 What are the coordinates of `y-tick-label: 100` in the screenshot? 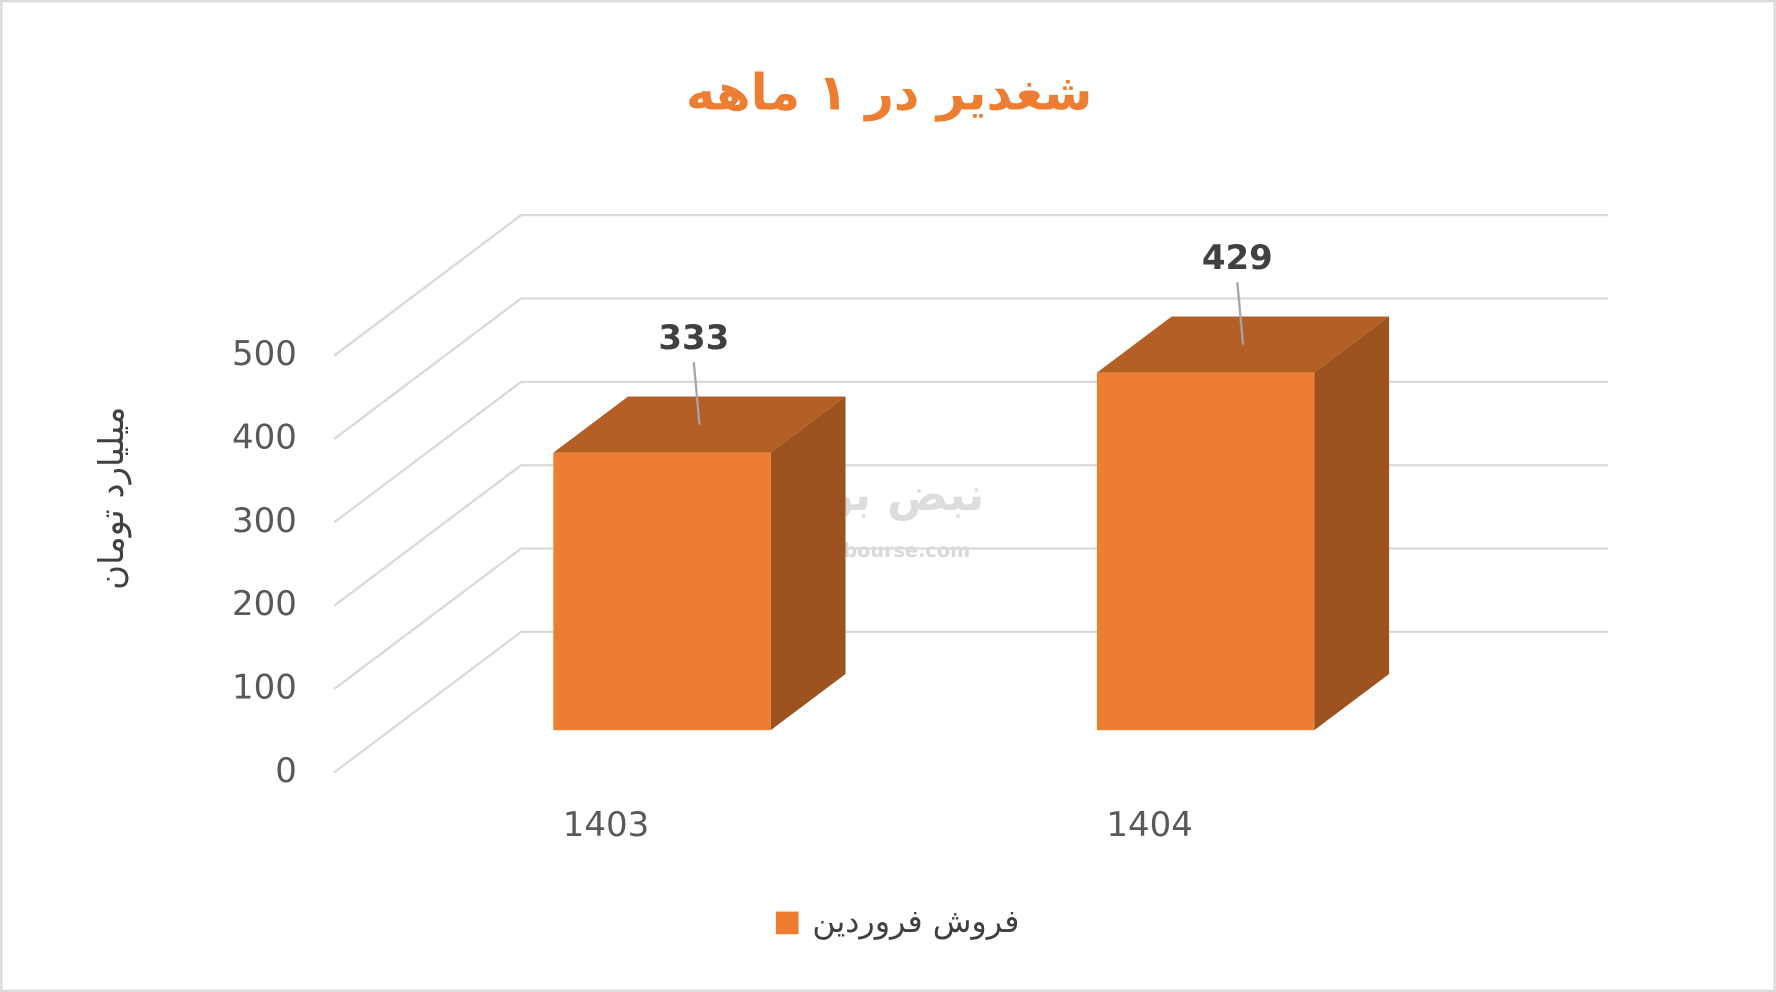 It's located at (264, 687).